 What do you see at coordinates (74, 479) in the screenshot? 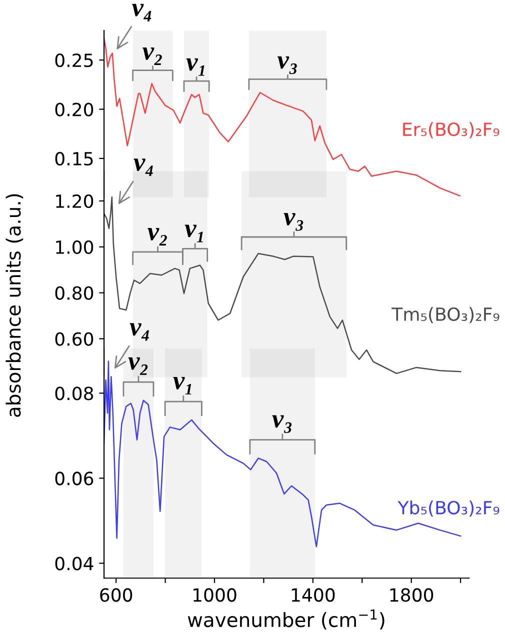
I see `y-tick-label: 0.06` at bounding box center [74, 479].